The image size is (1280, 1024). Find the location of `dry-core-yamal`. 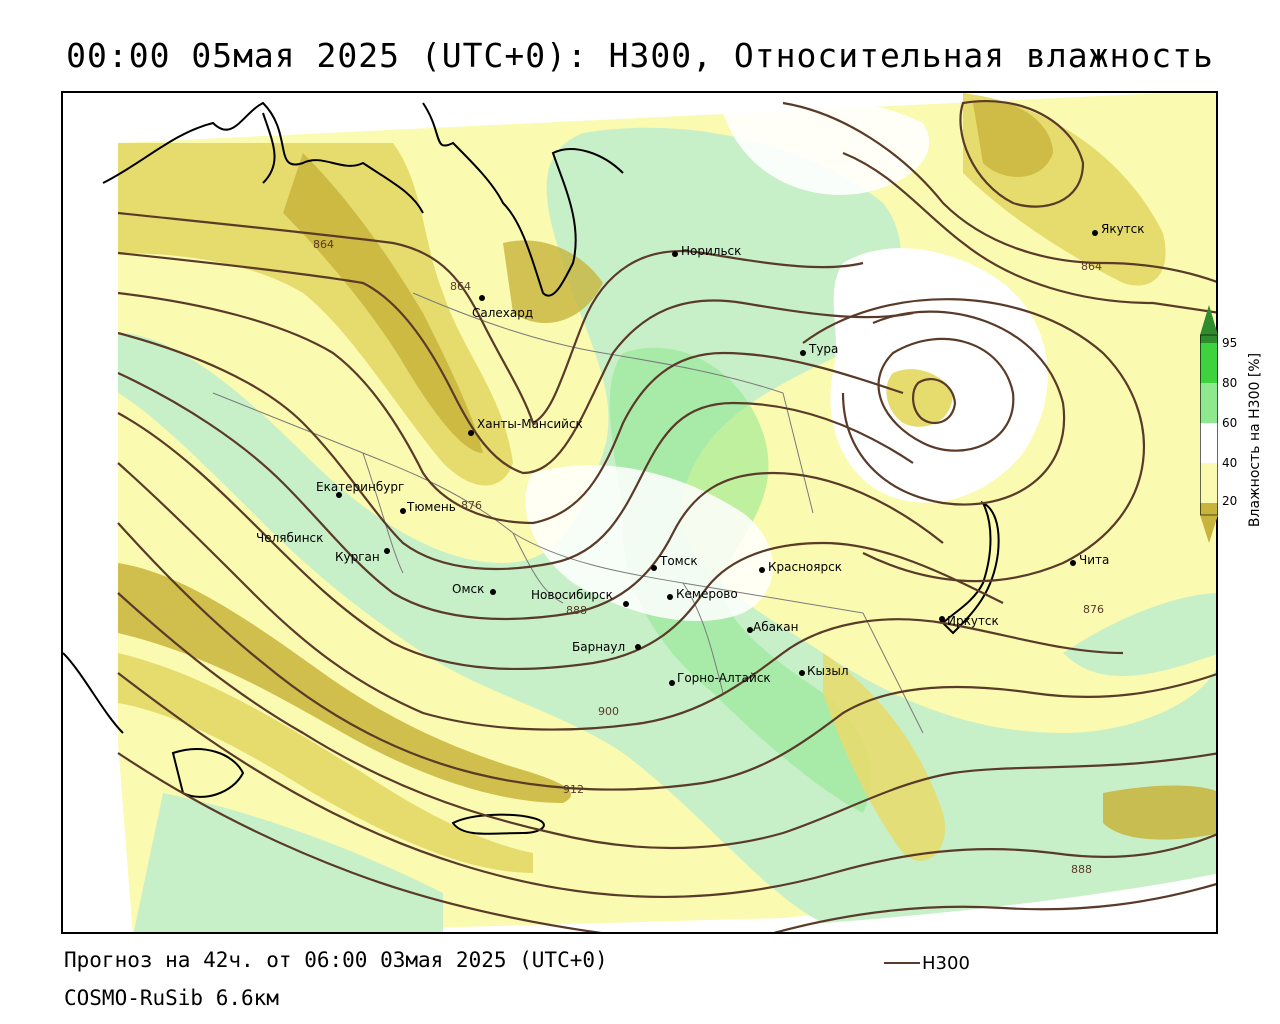

dry-core-yamal is located at coordinates (553, 281).